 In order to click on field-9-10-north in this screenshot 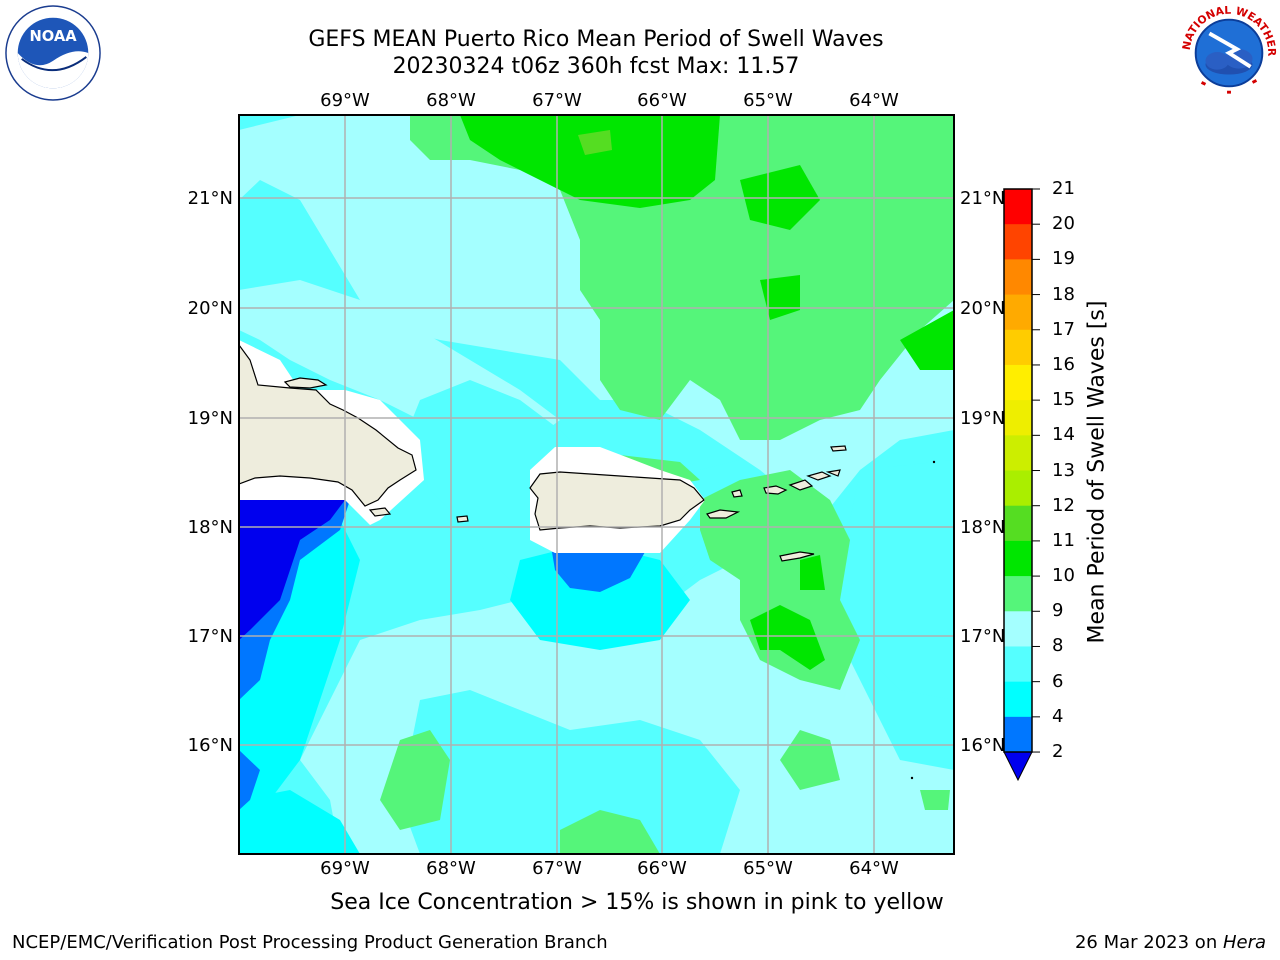, I will do `click(682, 277)`.